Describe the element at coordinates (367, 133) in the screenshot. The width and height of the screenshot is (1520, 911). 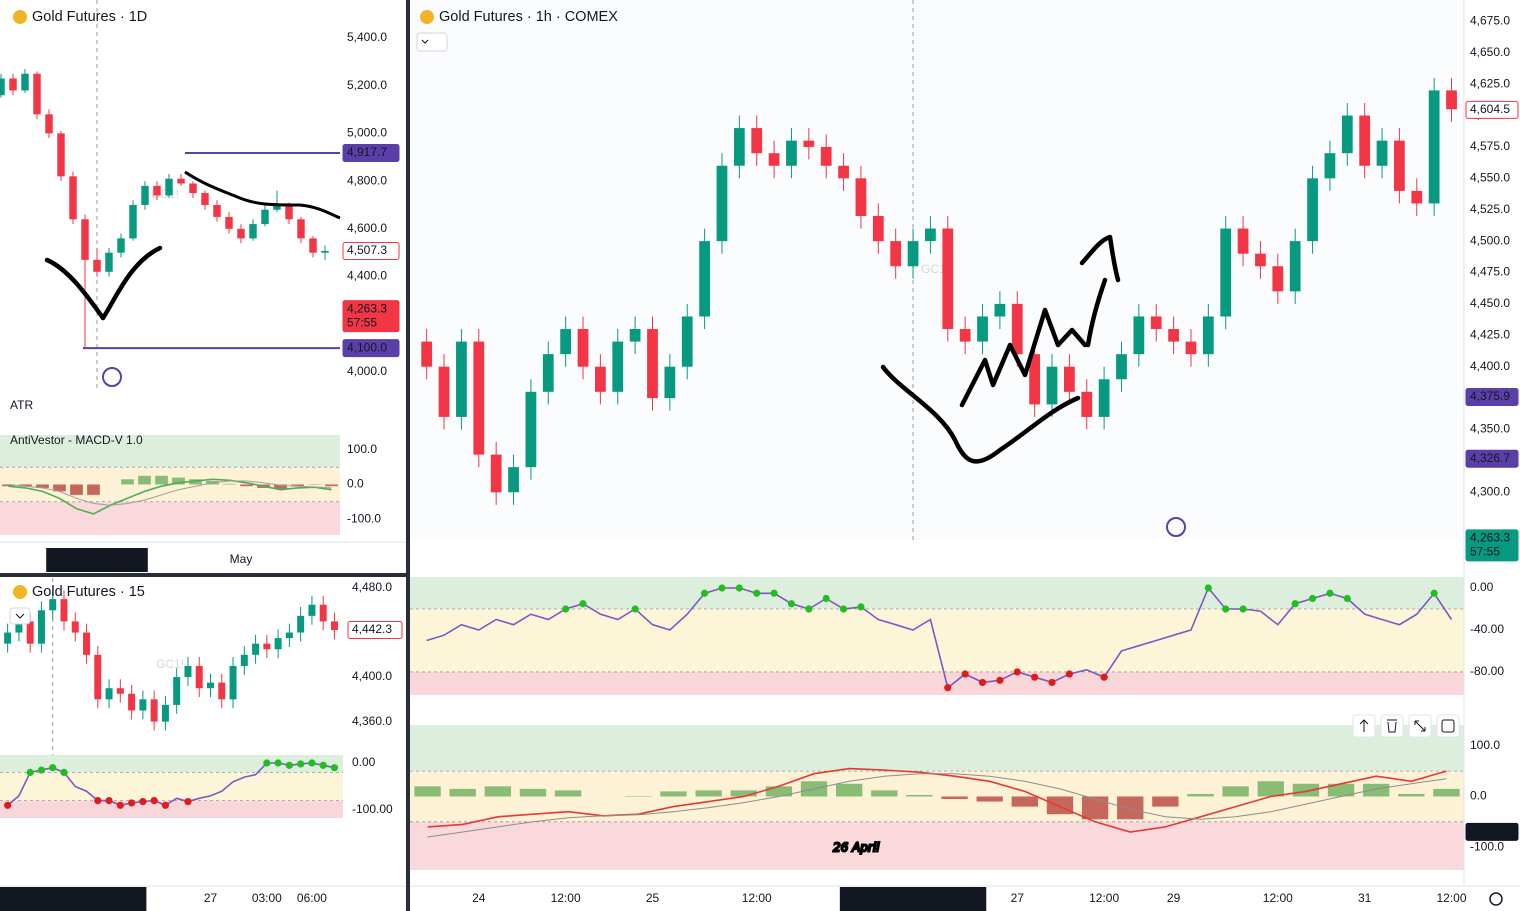
I see `y-tick-label: 5,000.0` at that location.